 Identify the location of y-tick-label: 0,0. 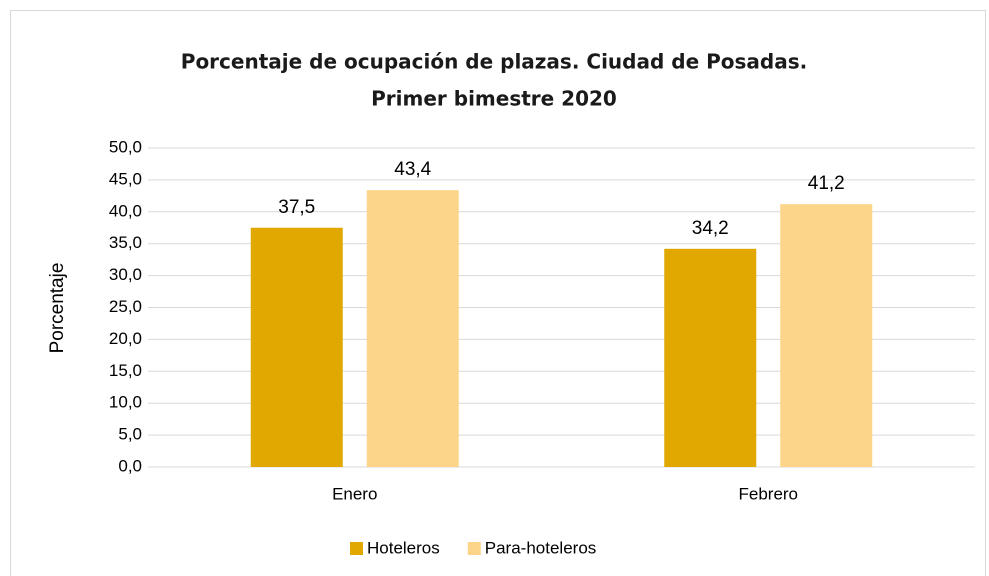
(130, 465).